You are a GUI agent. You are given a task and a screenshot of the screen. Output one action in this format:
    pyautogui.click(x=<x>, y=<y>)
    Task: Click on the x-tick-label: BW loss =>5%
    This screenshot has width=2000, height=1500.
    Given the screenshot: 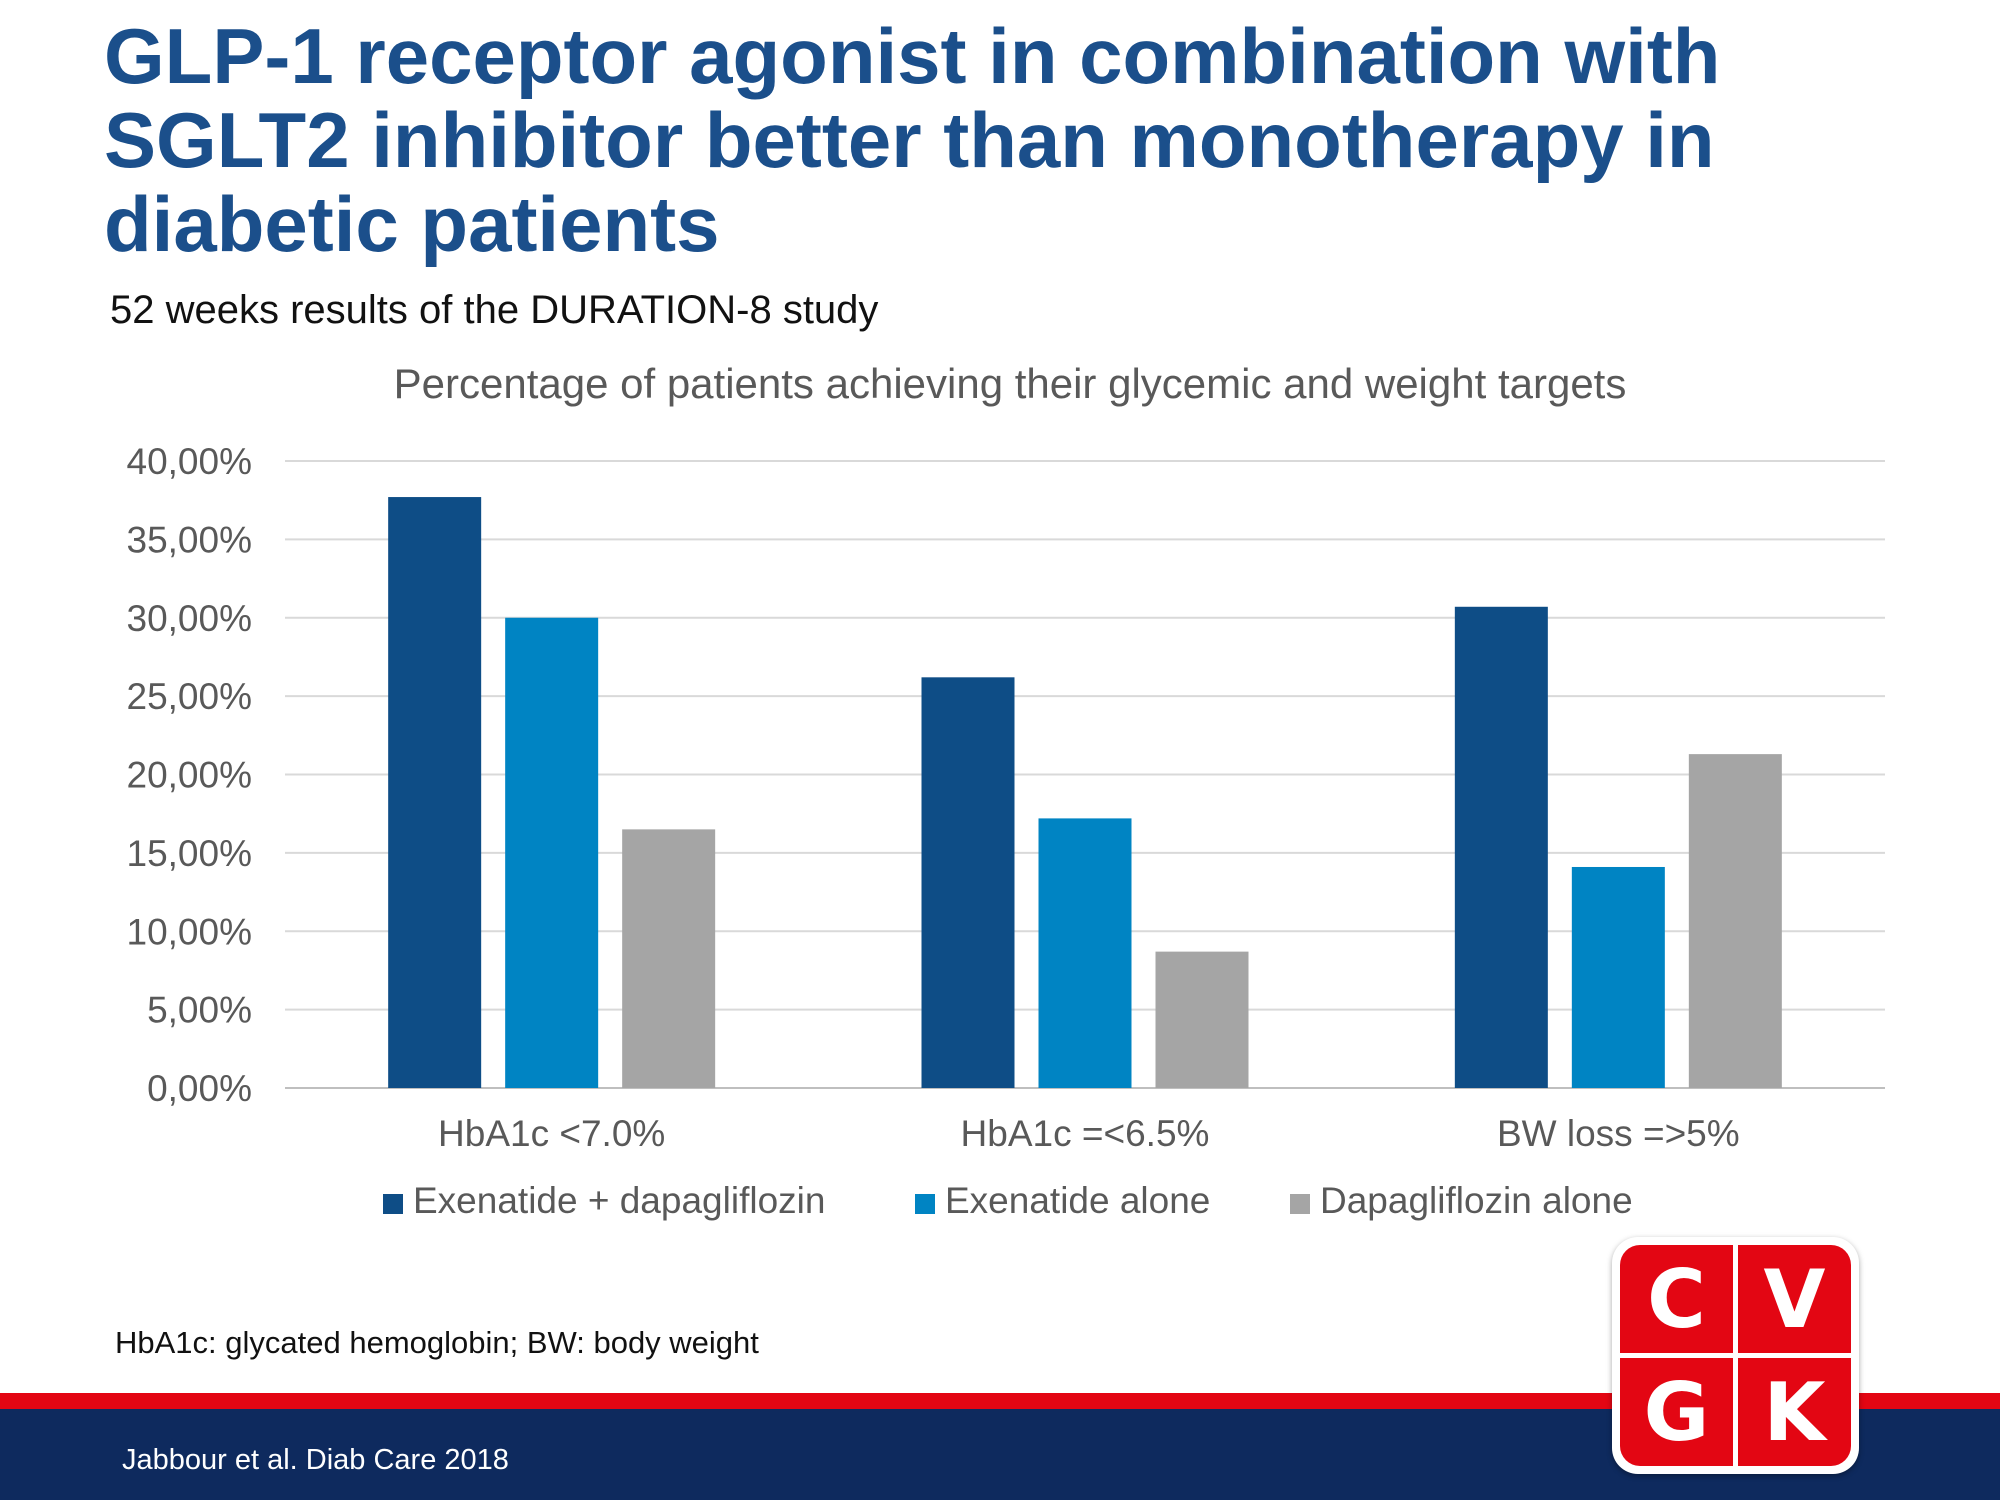 What is the action you would take?
    pyautogui.click(x=1618, y=1133)
    